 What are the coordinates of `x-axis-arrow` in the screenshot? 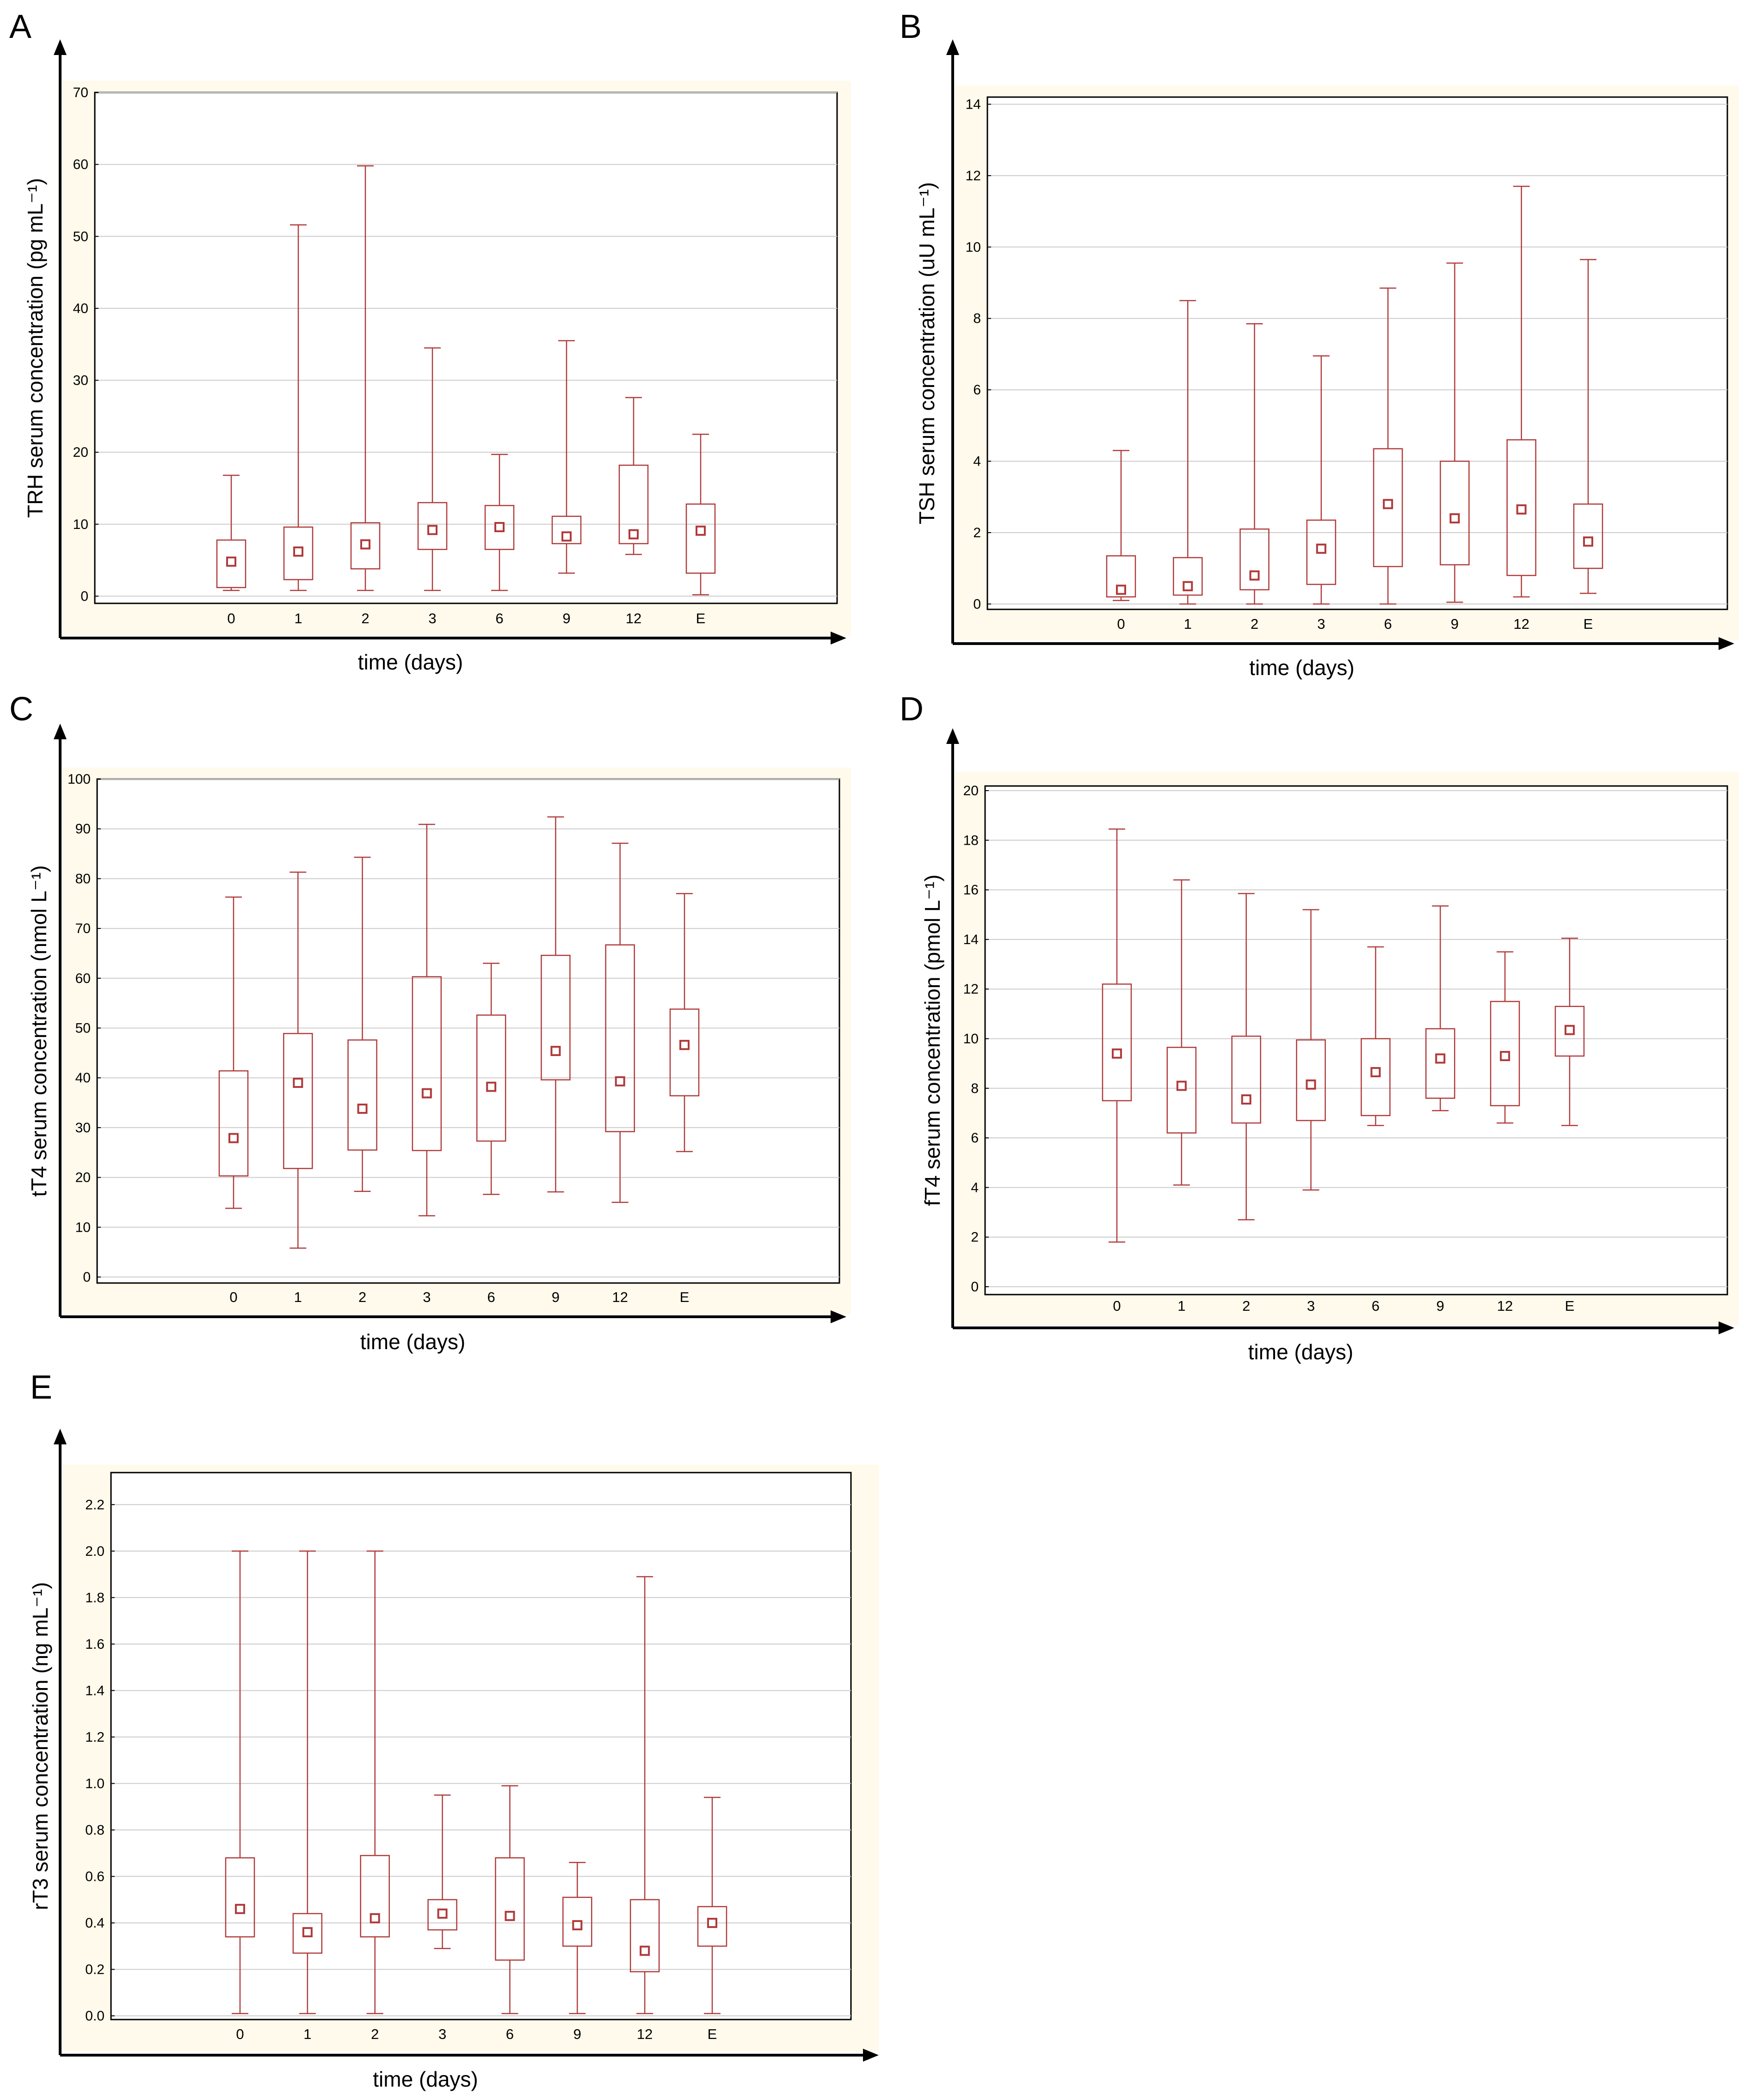 It's located at (1726, 643).